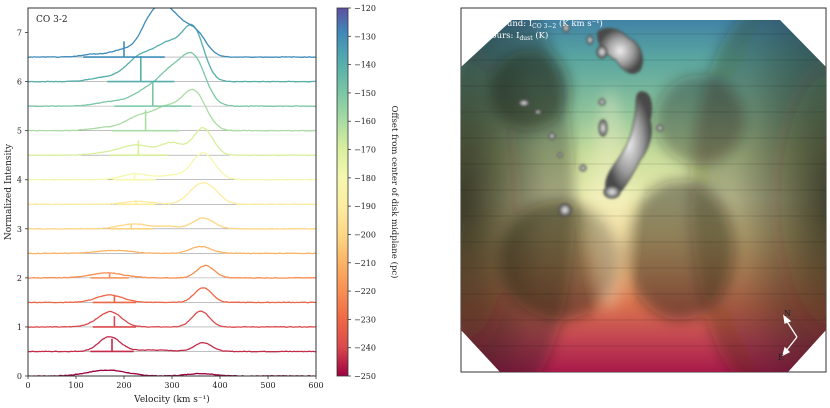 The height and width of the screenshot is (408, 830). I want to click on colorbar-tick-label: −200, so click(365, 234).